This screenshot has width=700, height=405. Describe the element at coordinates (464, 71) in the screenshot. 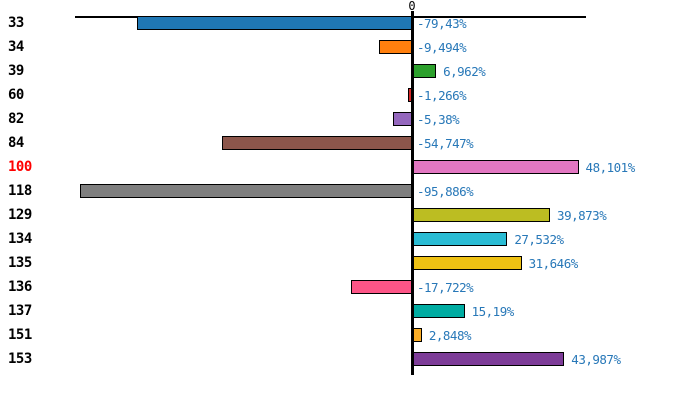

I see `value-label: 6,962%` at that location.